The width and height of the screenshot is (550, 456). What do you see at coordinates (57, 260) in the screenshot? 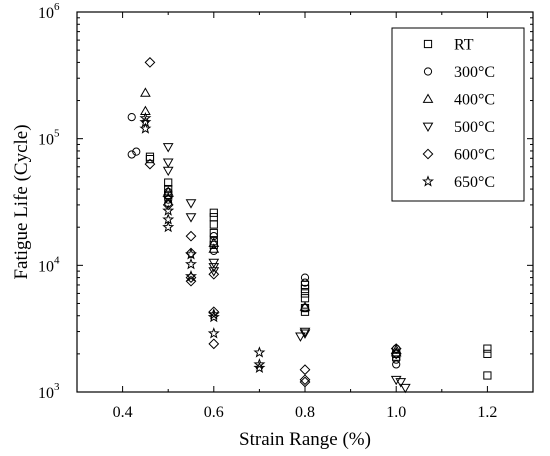
I see `y-tick-exponent: 4` at bounding box center [57, 260].